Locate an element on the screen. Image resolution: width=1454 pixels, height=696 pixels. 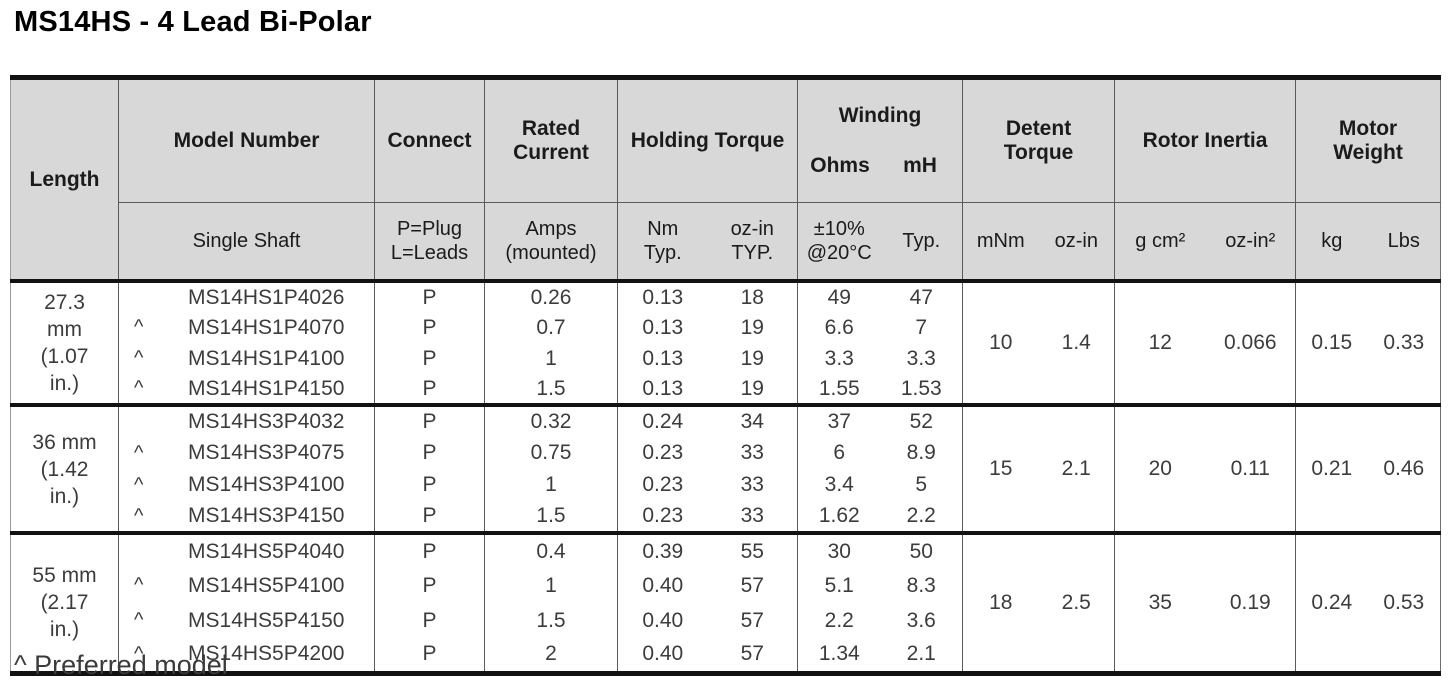
rated-current-cell: 0.75 is located at coordinates (551, 453).